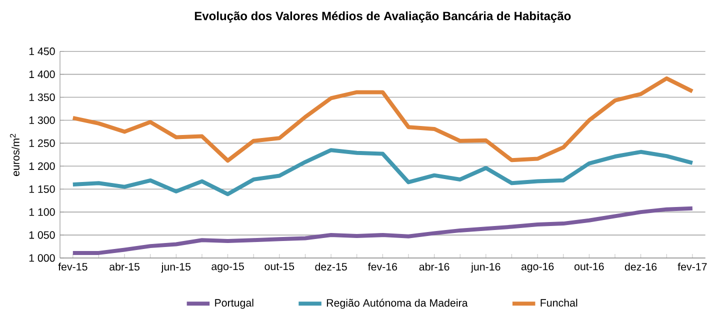  I want to click on x-tick-label: ago-16, so click(537, 267).